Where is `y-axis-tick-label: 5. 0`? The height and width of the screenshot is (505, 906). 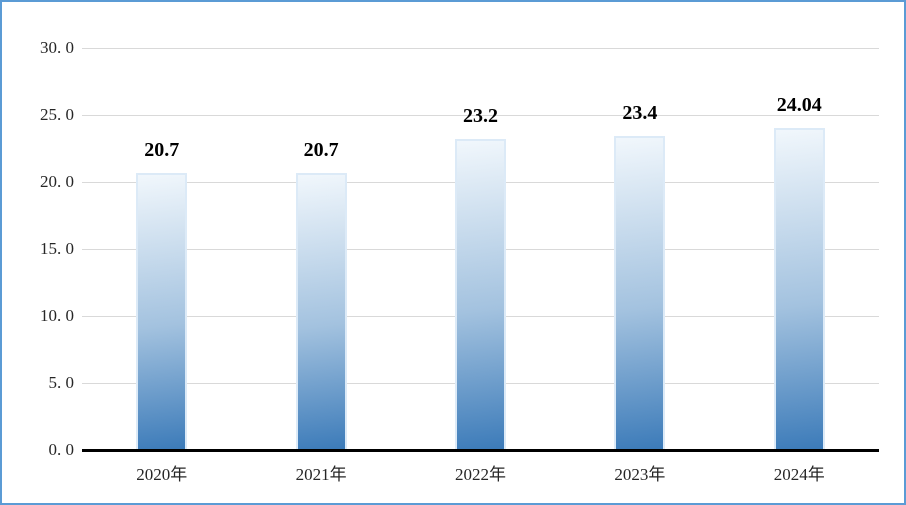
y-axis-tick-label: 5. 0 is located at coordinates (61, 382).